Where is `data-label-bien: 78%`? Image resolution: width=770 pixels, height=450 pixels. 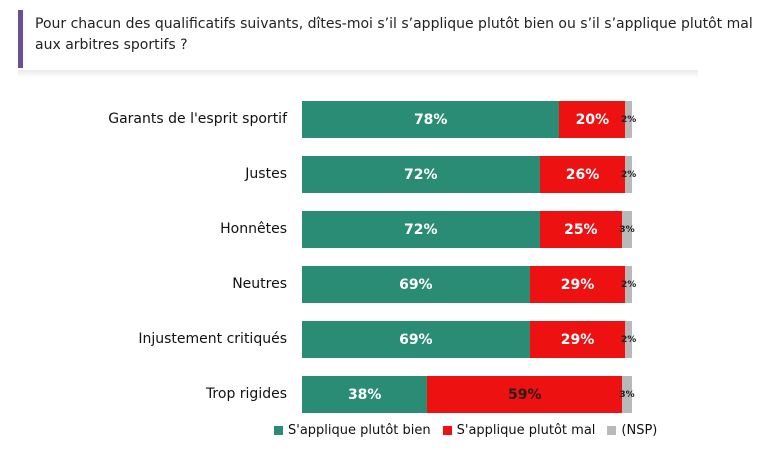
data-label-bien: 78% is located at coordinates (430, 119).